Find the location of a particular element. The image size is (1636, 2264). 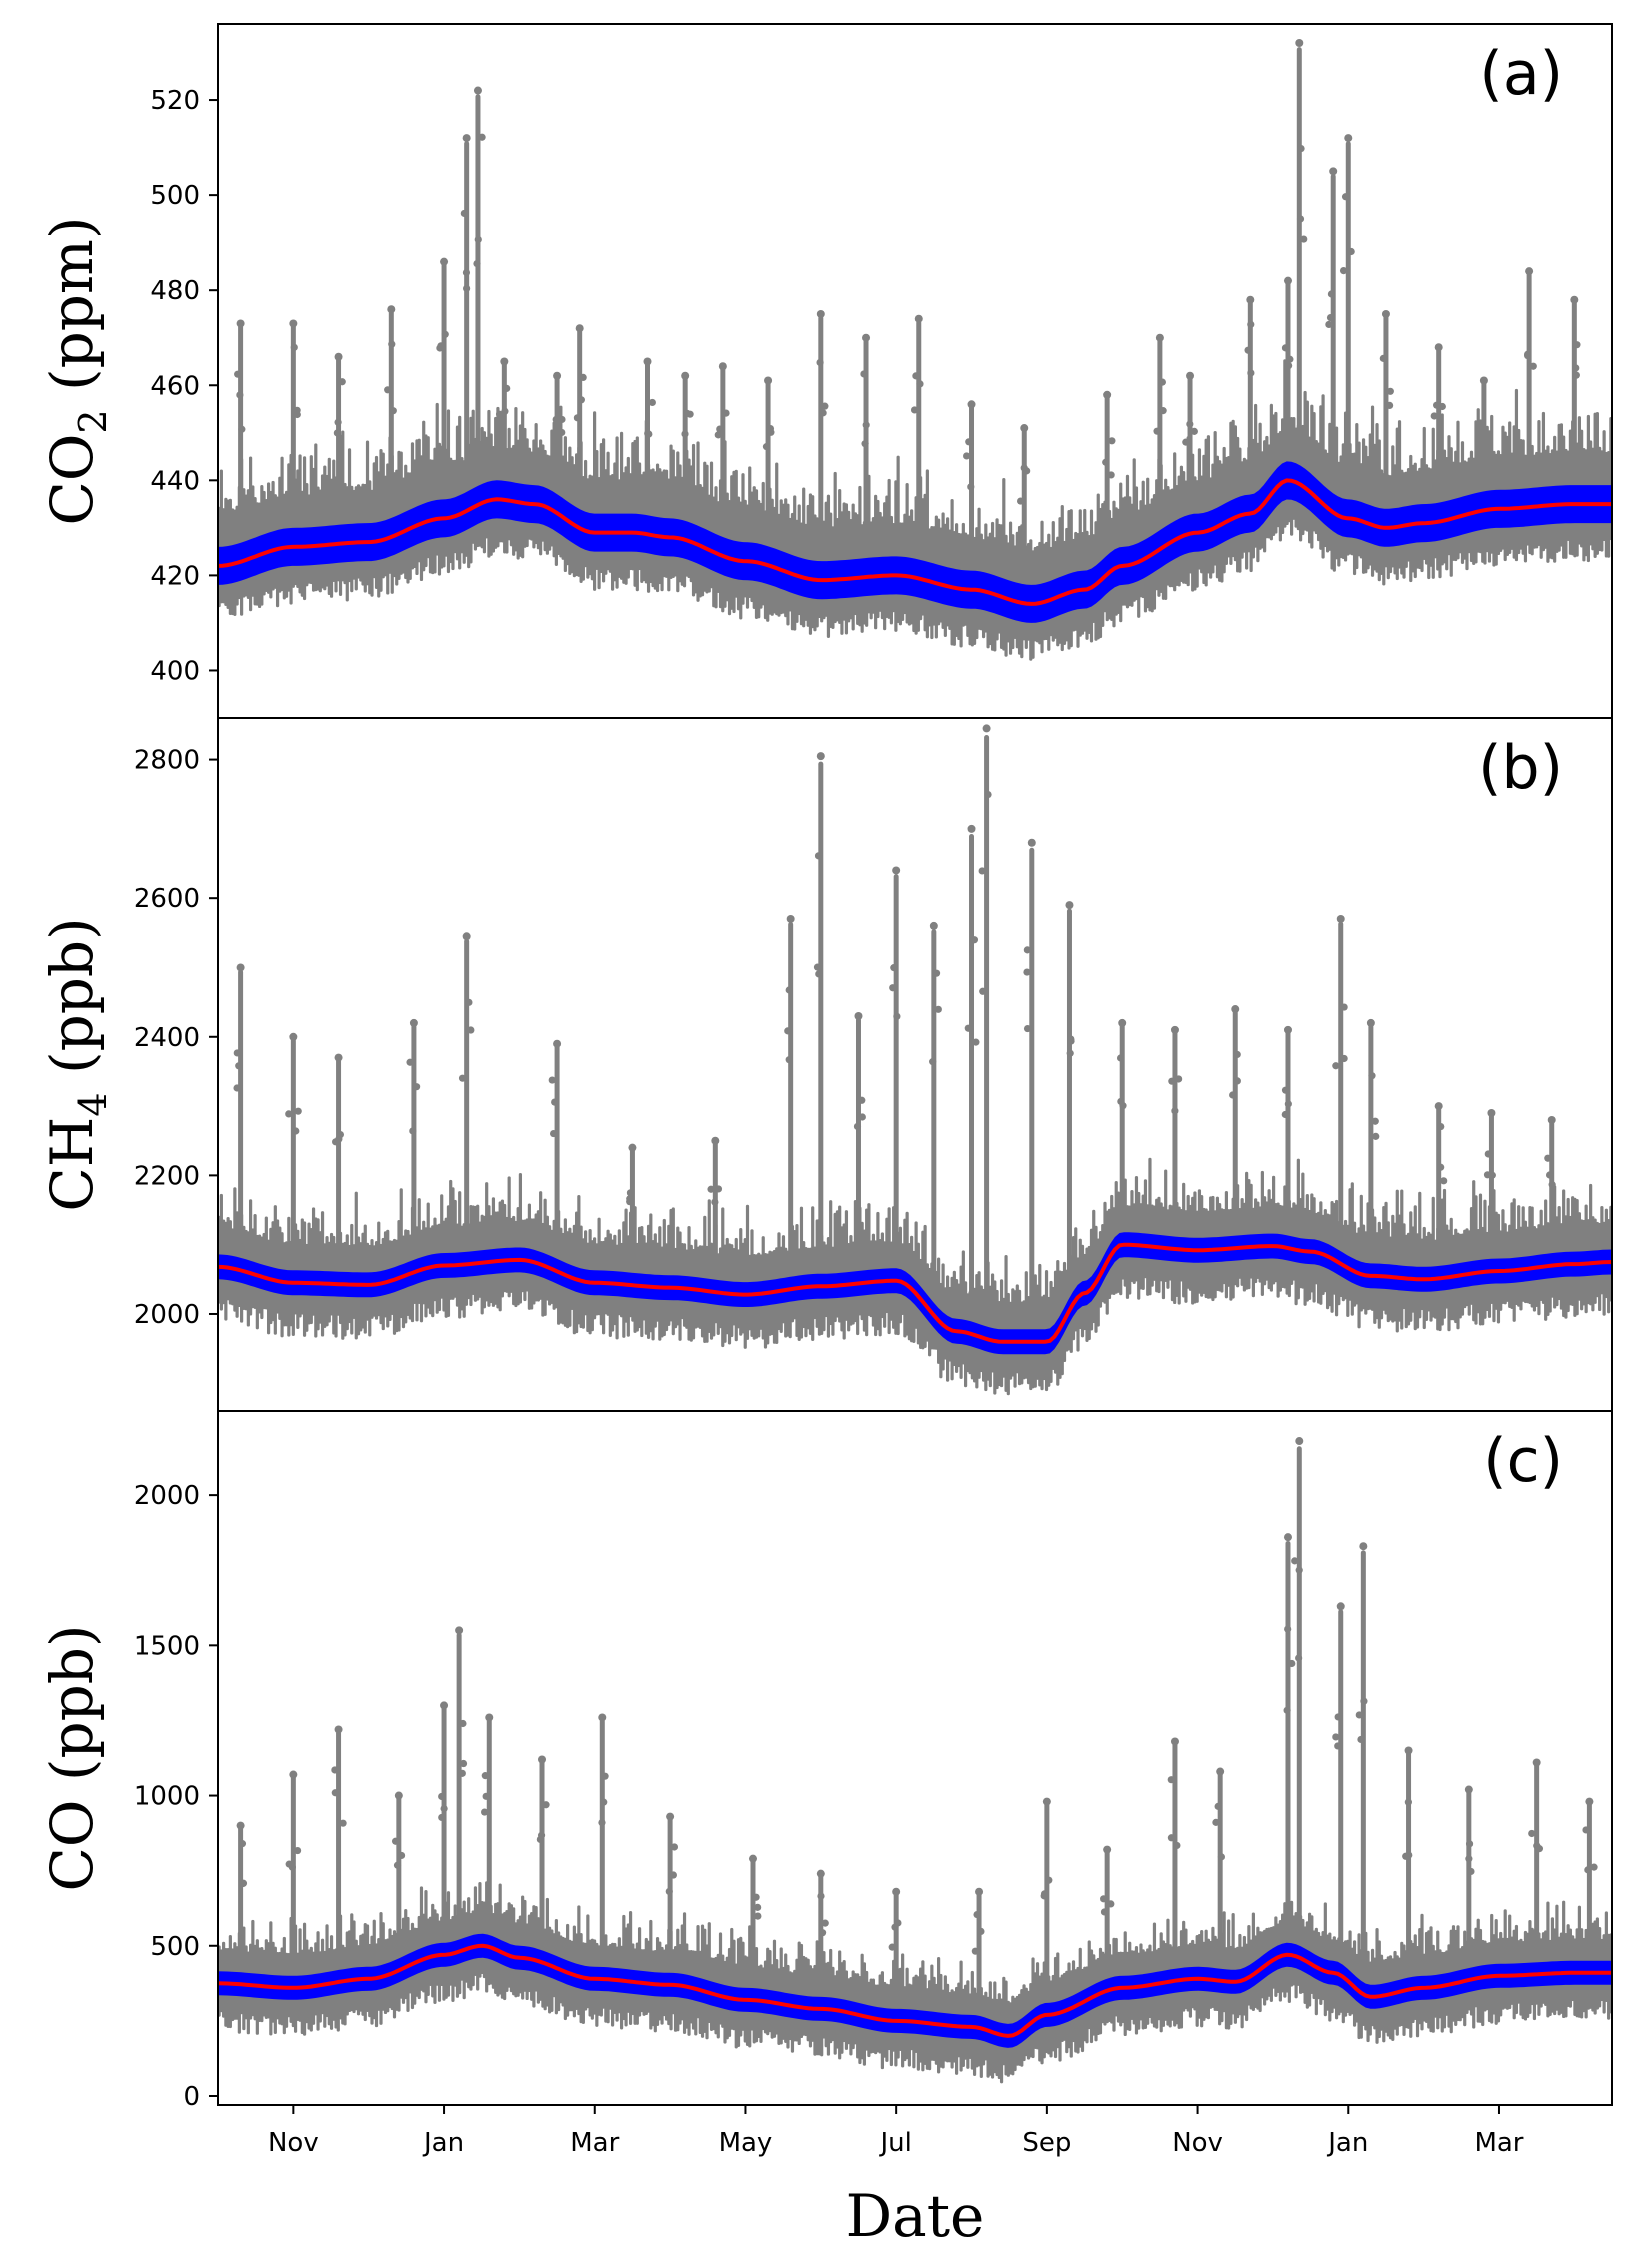

y-tick-label: 1500 is located at coordinates (167, 1646).